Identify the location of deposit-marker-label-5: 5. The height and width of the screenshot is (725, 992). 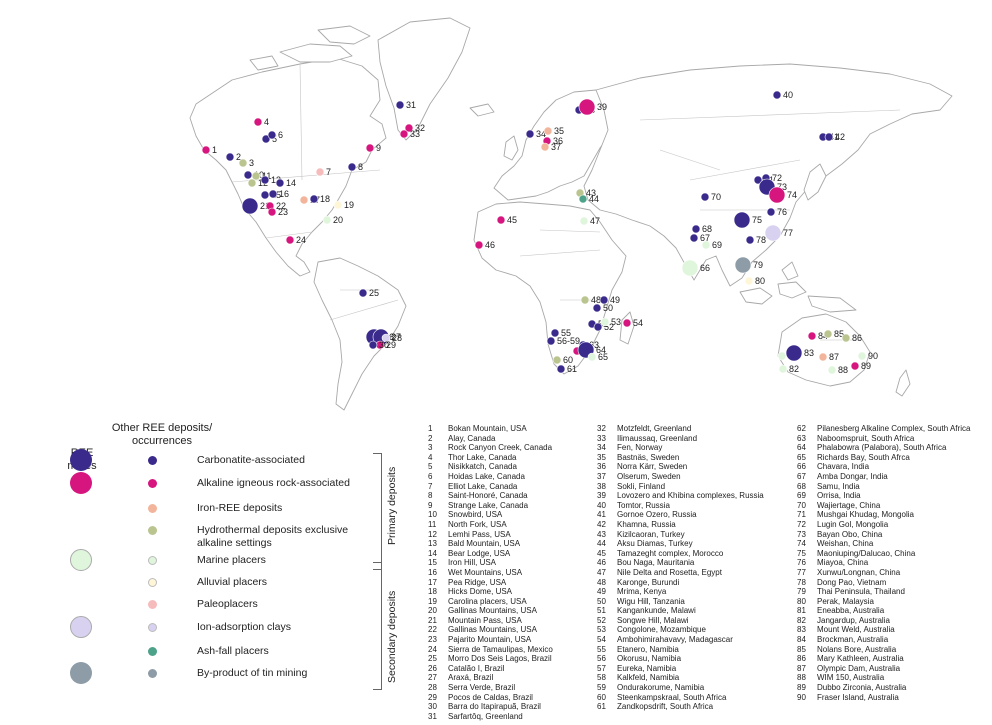
(274, 139).